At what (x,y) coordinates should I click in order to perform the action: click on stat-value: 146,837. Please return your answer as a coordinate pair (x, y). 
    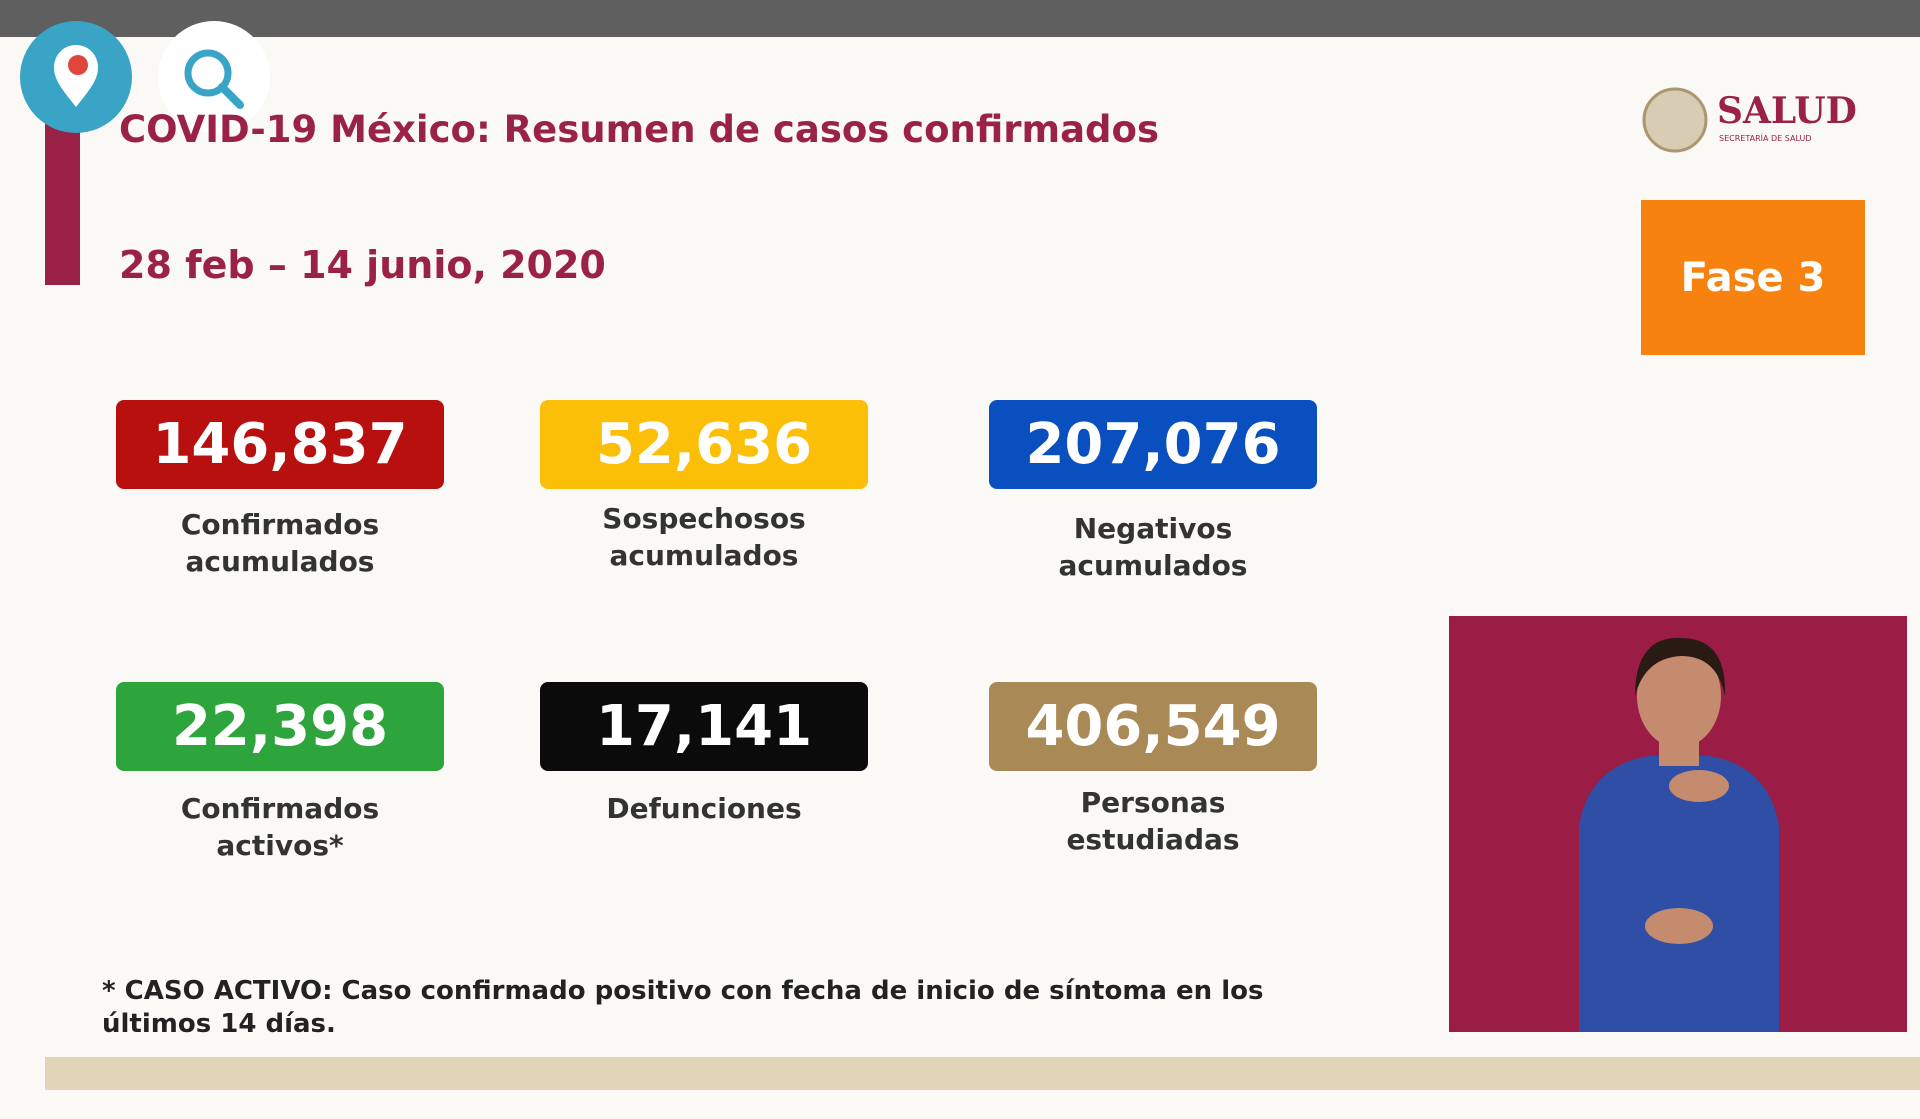
    Looking at the image, I should click on (280, 444).